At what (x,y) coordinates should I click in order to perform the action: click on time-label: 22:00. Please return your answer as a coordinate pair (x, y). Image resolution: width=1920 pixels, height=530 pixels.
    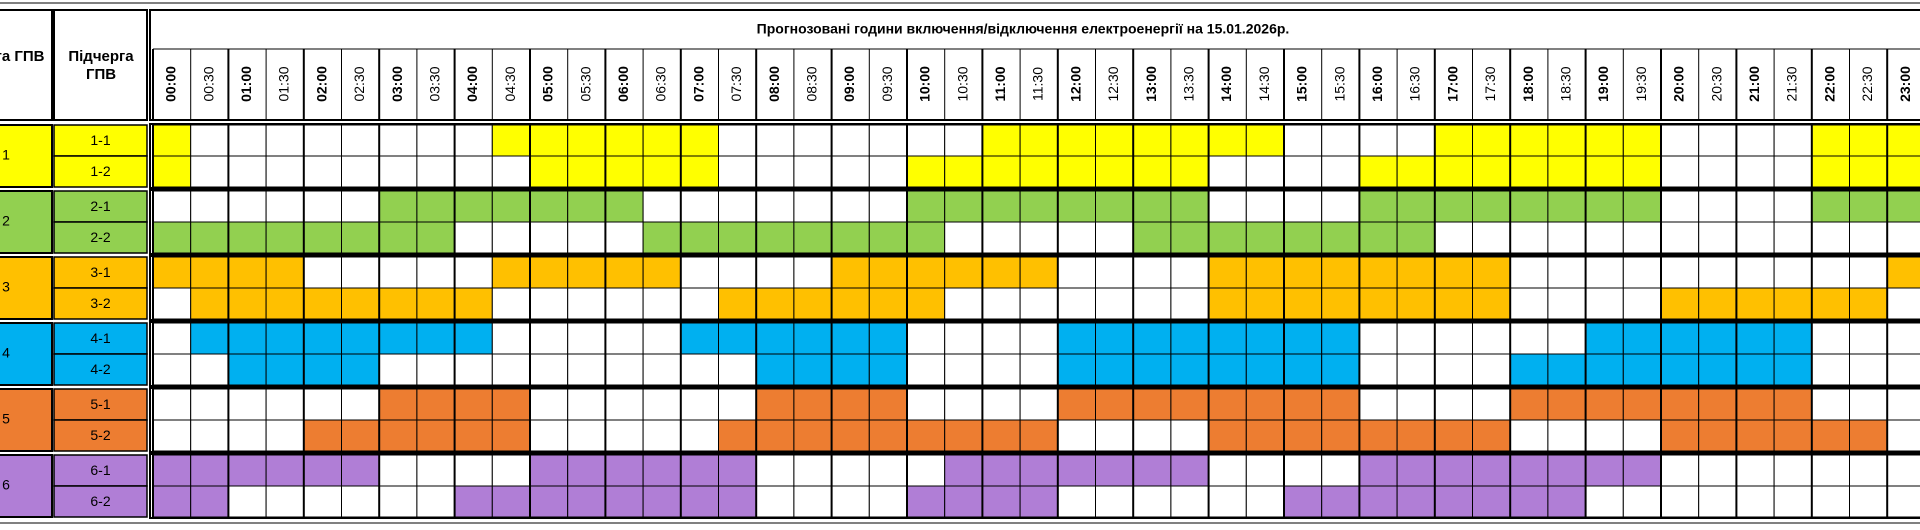
    Looking at the image, I should click on (1829, 84).